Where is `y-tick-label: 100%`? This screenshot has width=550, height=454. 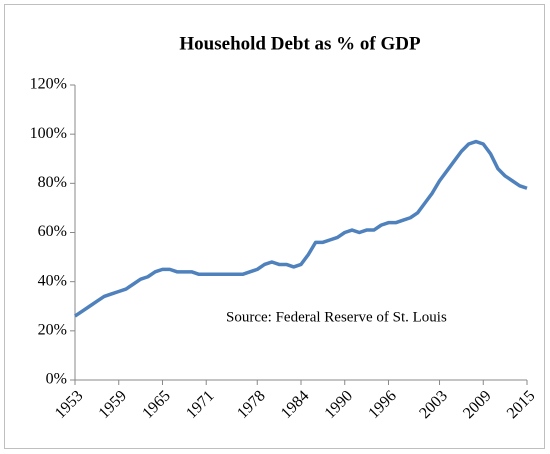
y-tick-label: 100% is located at coordinates (48, 133).